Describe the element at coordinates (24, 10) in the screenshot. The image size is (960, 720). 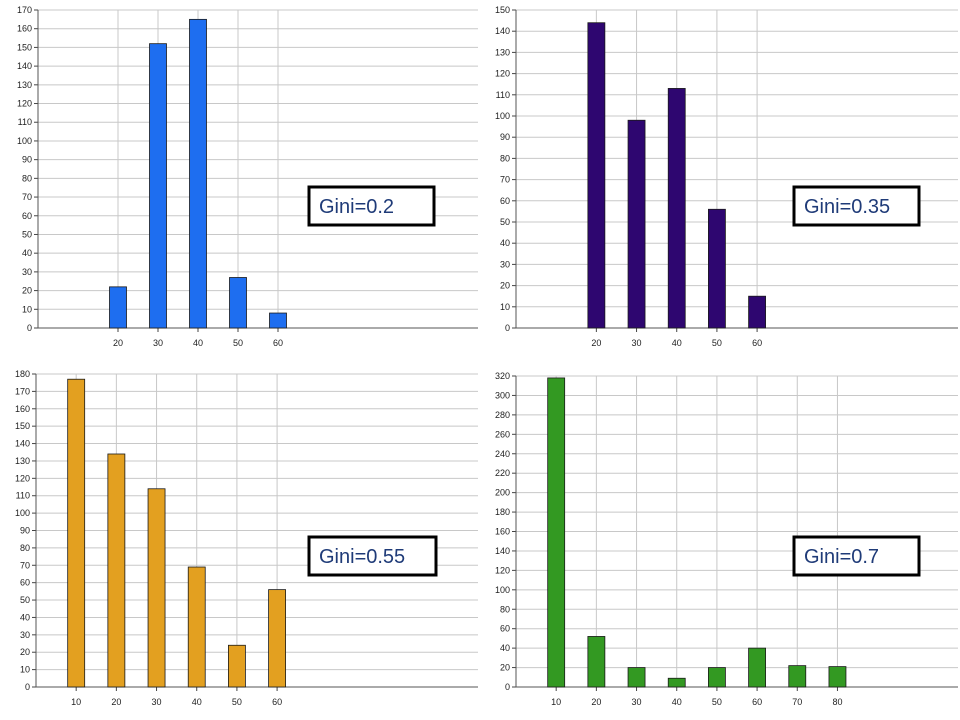
I see `y-tick-label: 170` at that location.